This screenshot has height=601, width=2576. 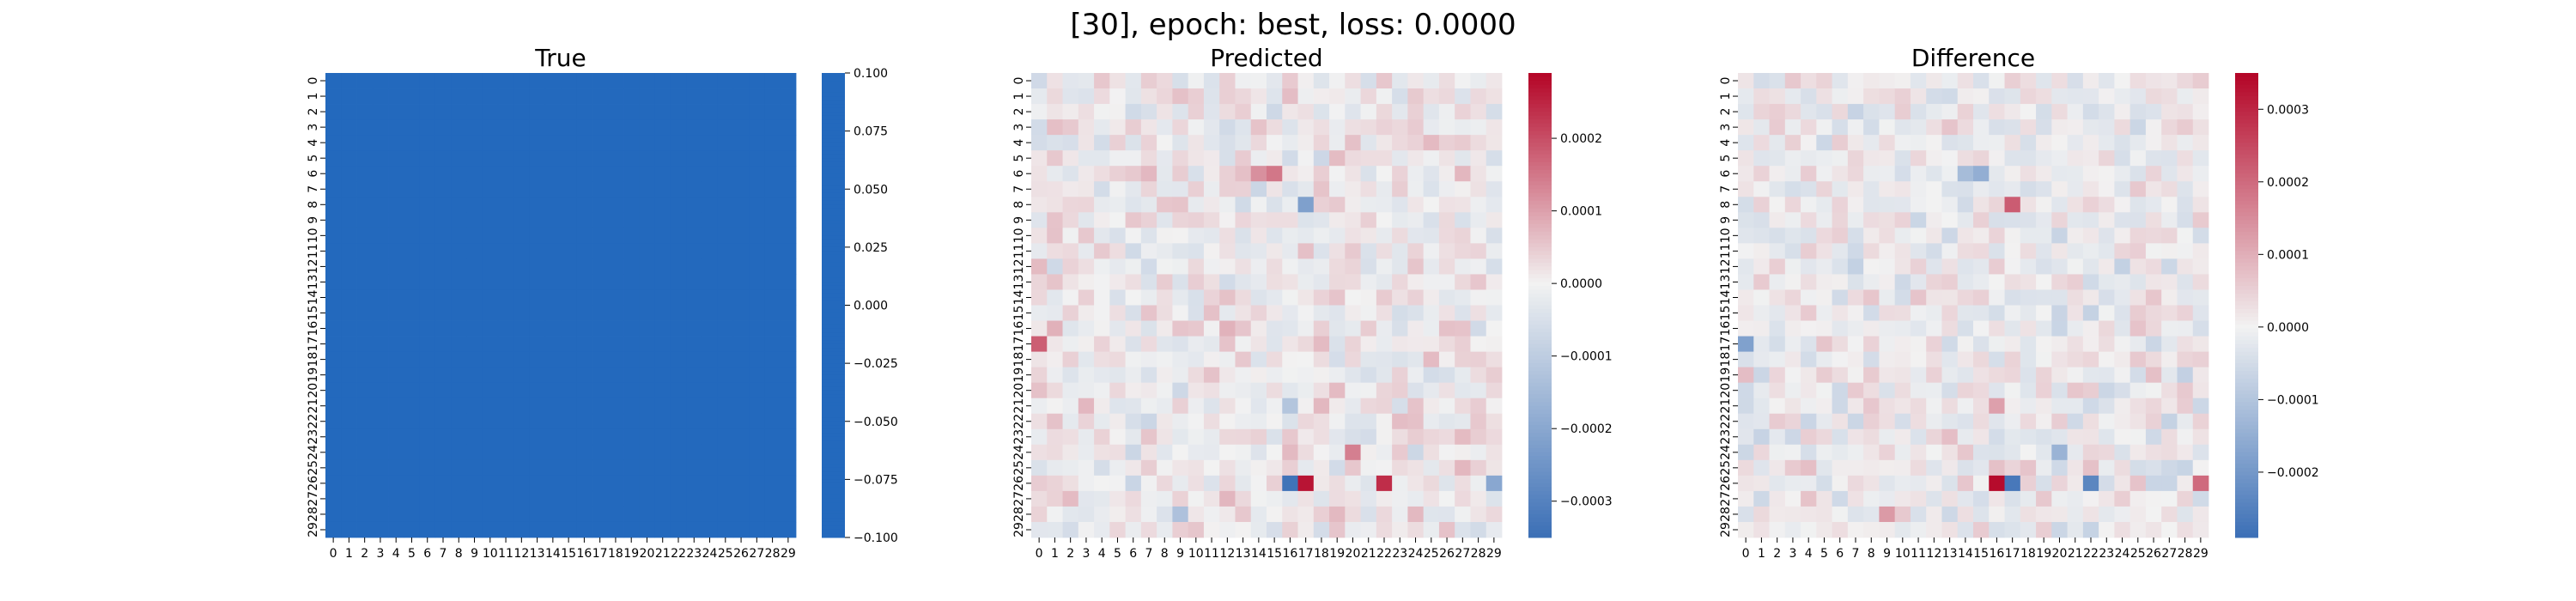 What do you see at coordinates (741, 554) in the screenshot?
I see `x-tick-label: 26` at bounding box center [741, 554].